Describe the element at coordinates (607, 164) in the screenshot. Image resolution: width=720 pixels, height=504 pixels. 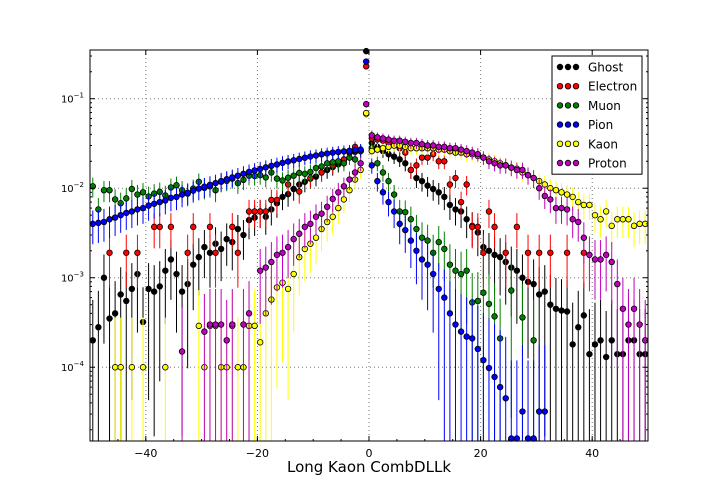
I see `legend-label: Proton` at that location.